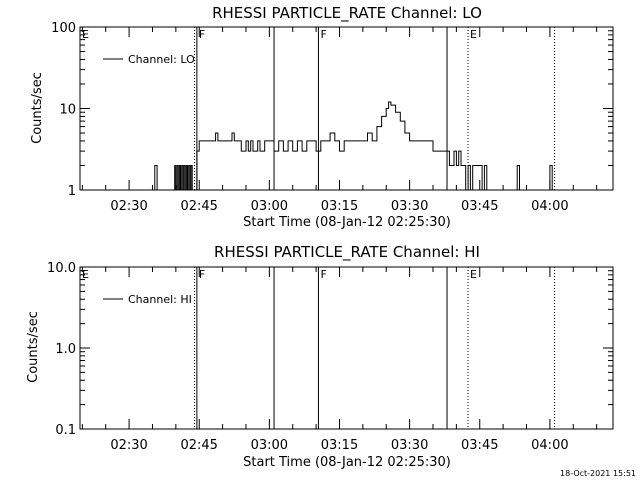  What do you see at coordinates (598, 473) in the screenshot?
I see `footer-timestamp: 18-Oct-2021 15:51` at bounding box center [598, 473].